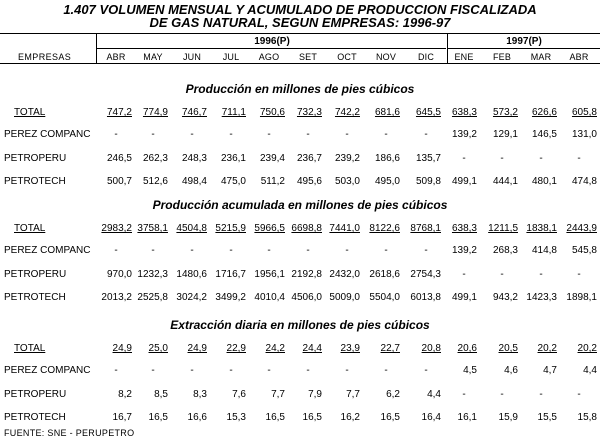 Image resolution: width=600 pixels, height=441 pixels. Describe the element at coordinates (581, 297) in the screenshot. I see `table-cell: 1898,1` at that location.